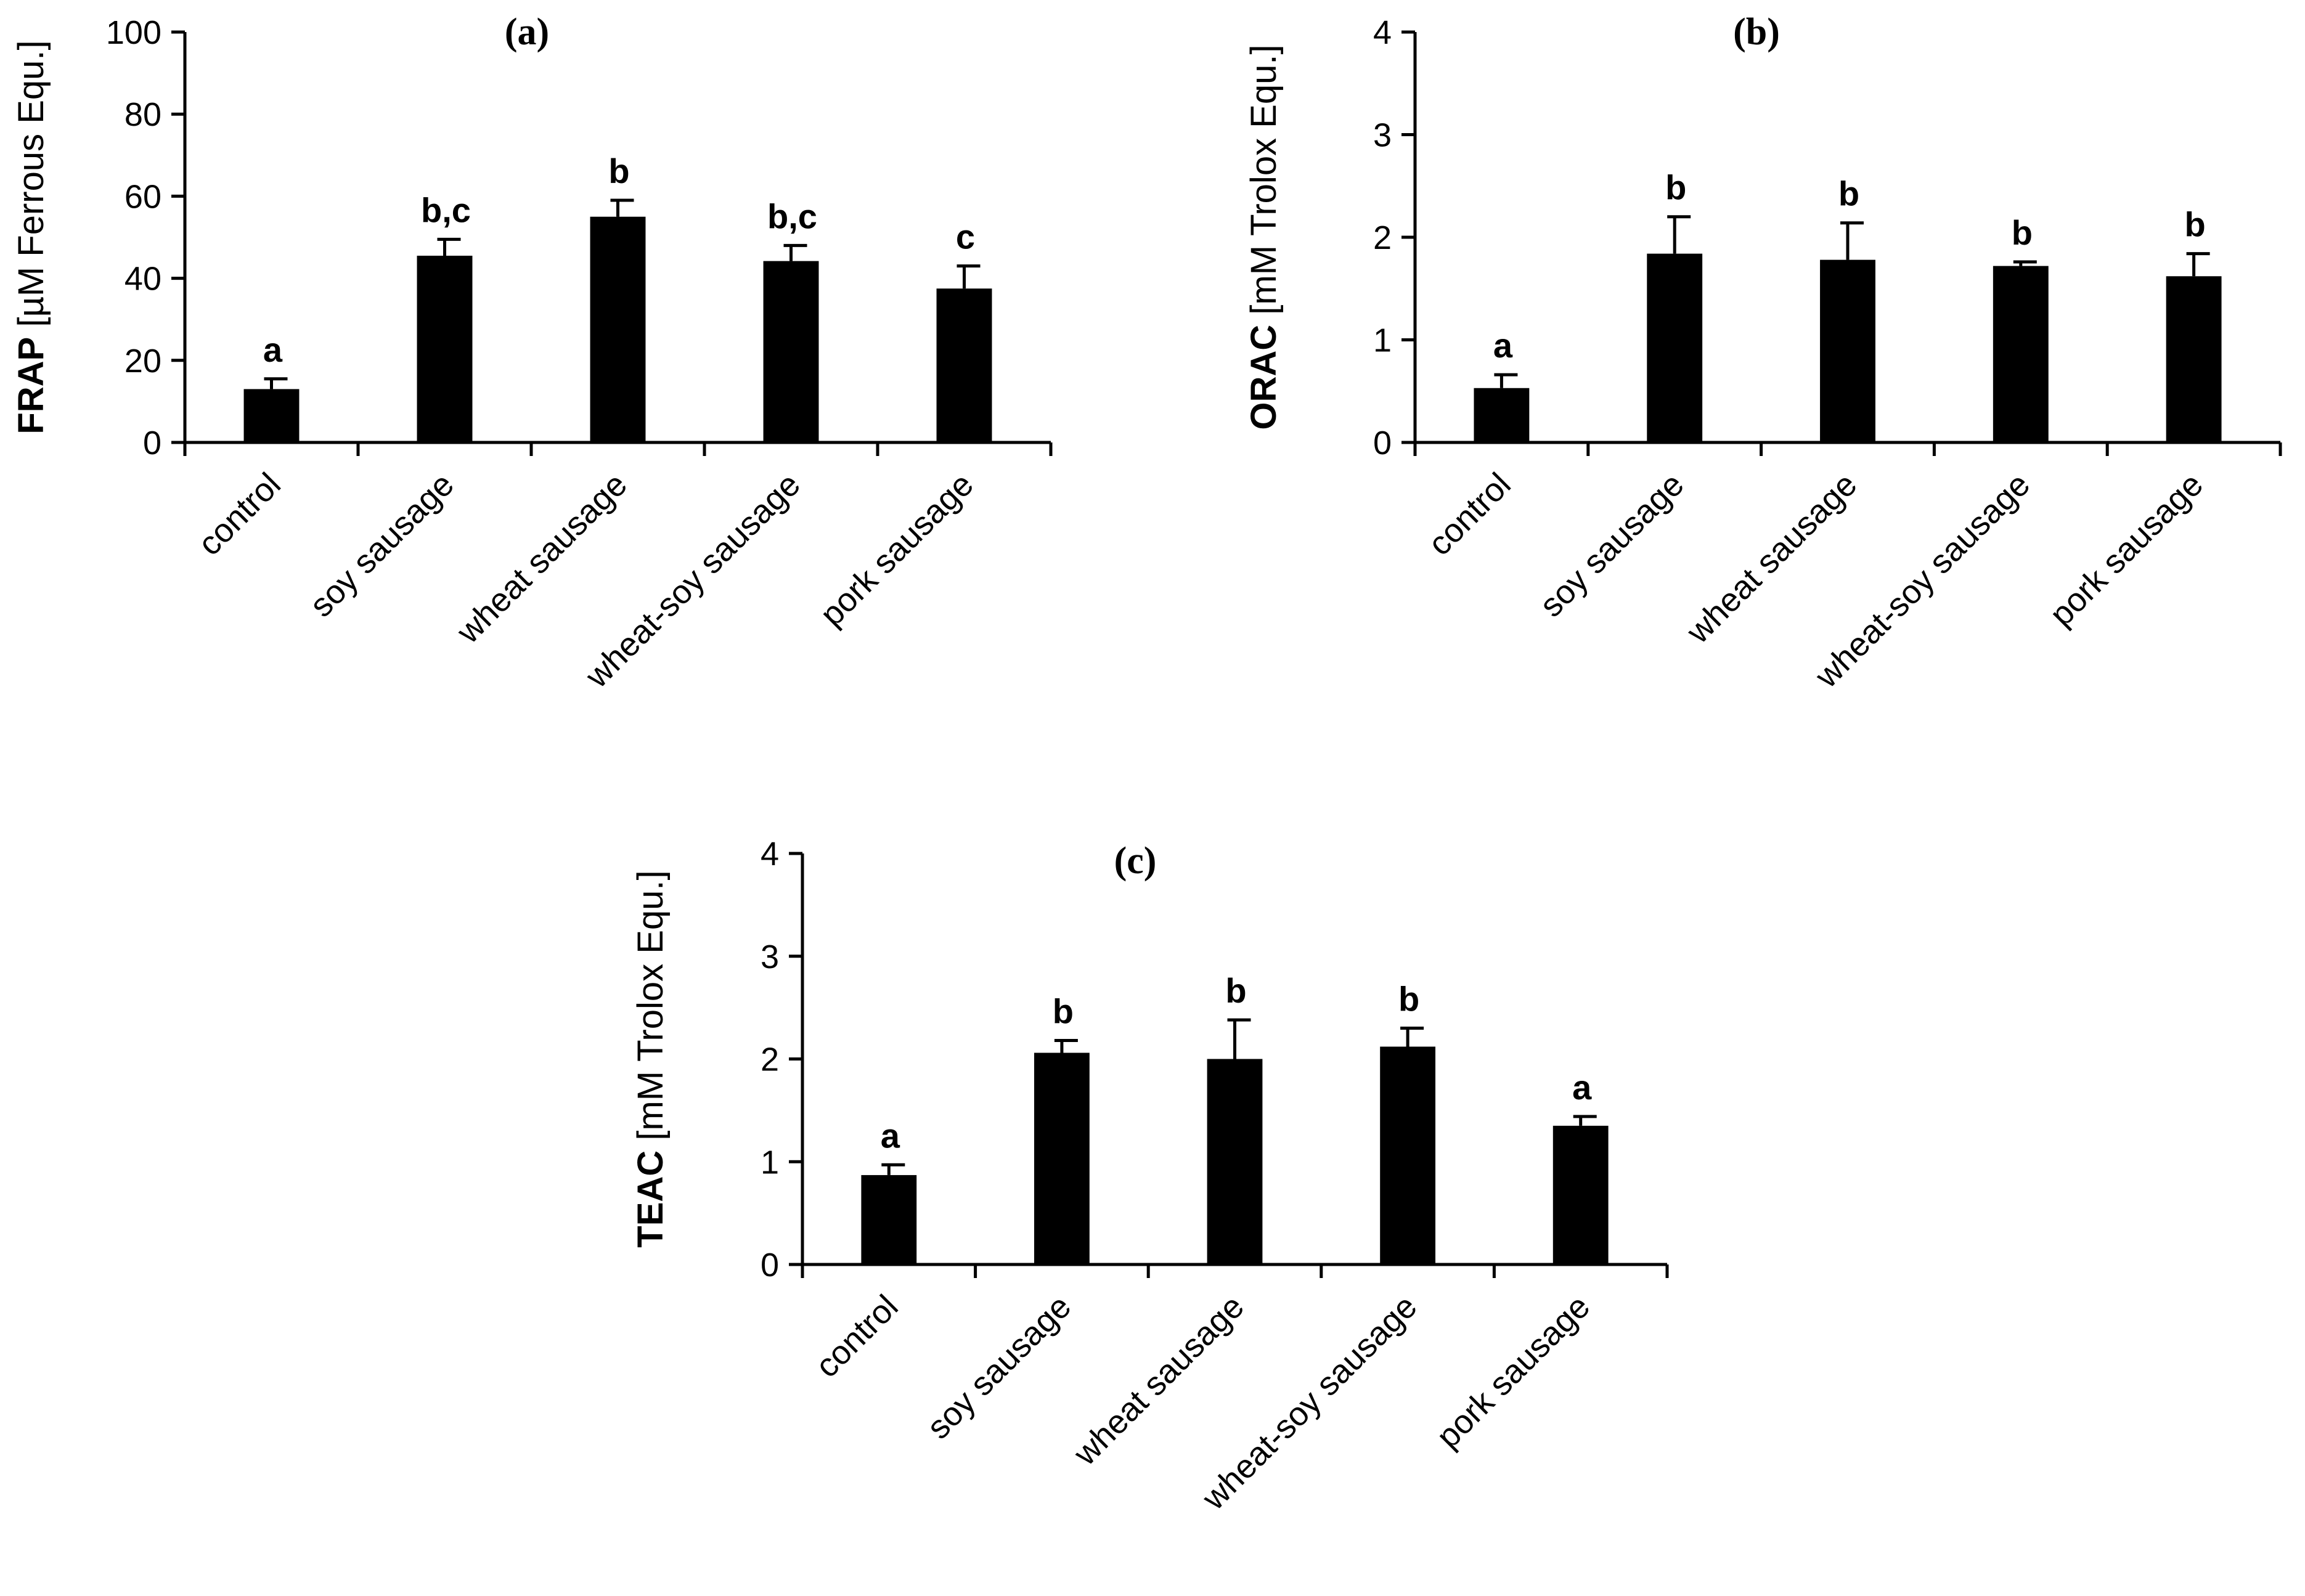 This screenshot has height=1596, width=2305. I want to click on panel-title: (b), so click(1757, 32).